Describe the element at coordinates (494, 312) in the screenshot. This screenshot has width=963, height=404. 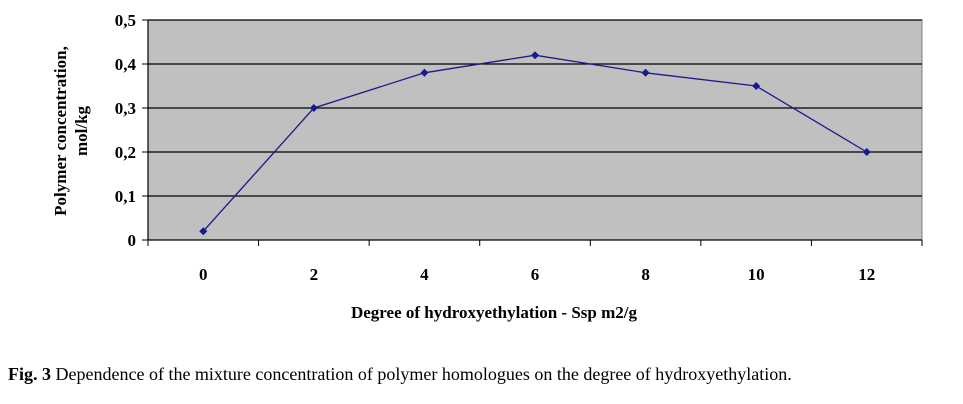
I see `x-axis-label: Degree of hydroxyethylation - Ssp m2/g` at that location.